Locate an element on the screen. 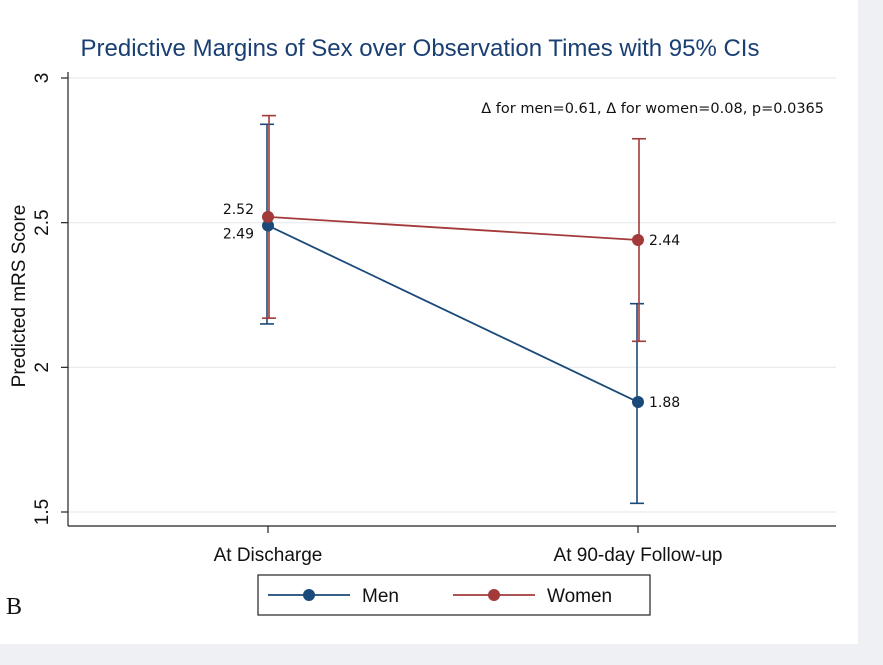  legend-label-women: Women is located at coordinates (579, 596).